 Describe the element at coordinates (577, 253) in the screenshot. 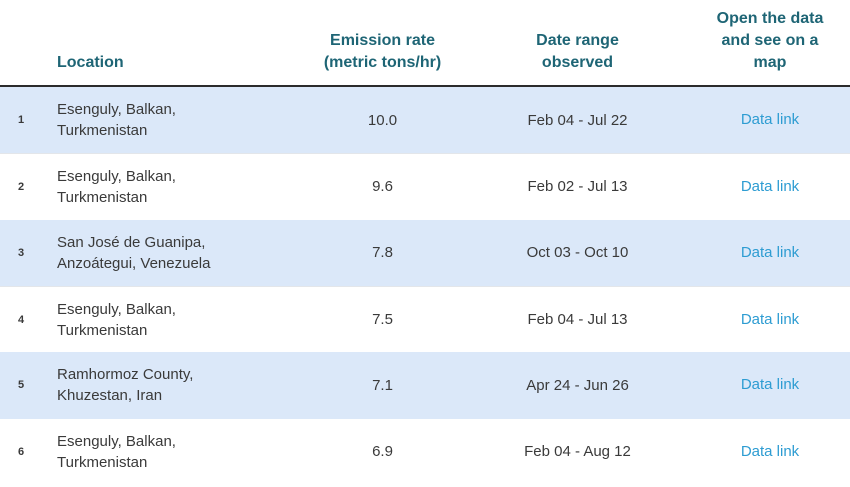

I see `date-range-cell: Oct 03 - Oct 10` at that location.